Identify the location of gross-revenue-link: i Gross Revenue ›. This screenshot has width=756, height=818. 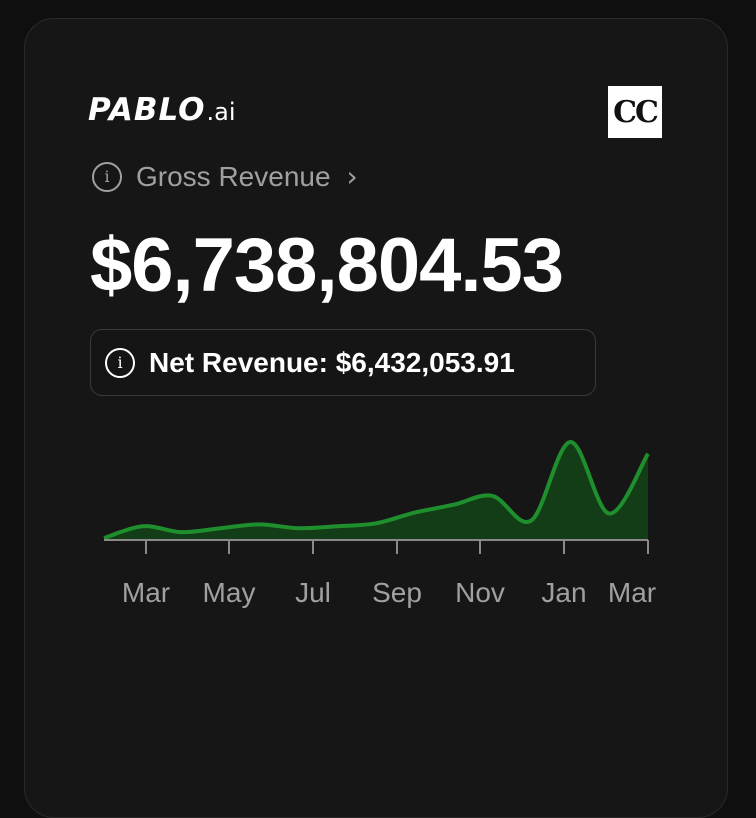
(225, 176).